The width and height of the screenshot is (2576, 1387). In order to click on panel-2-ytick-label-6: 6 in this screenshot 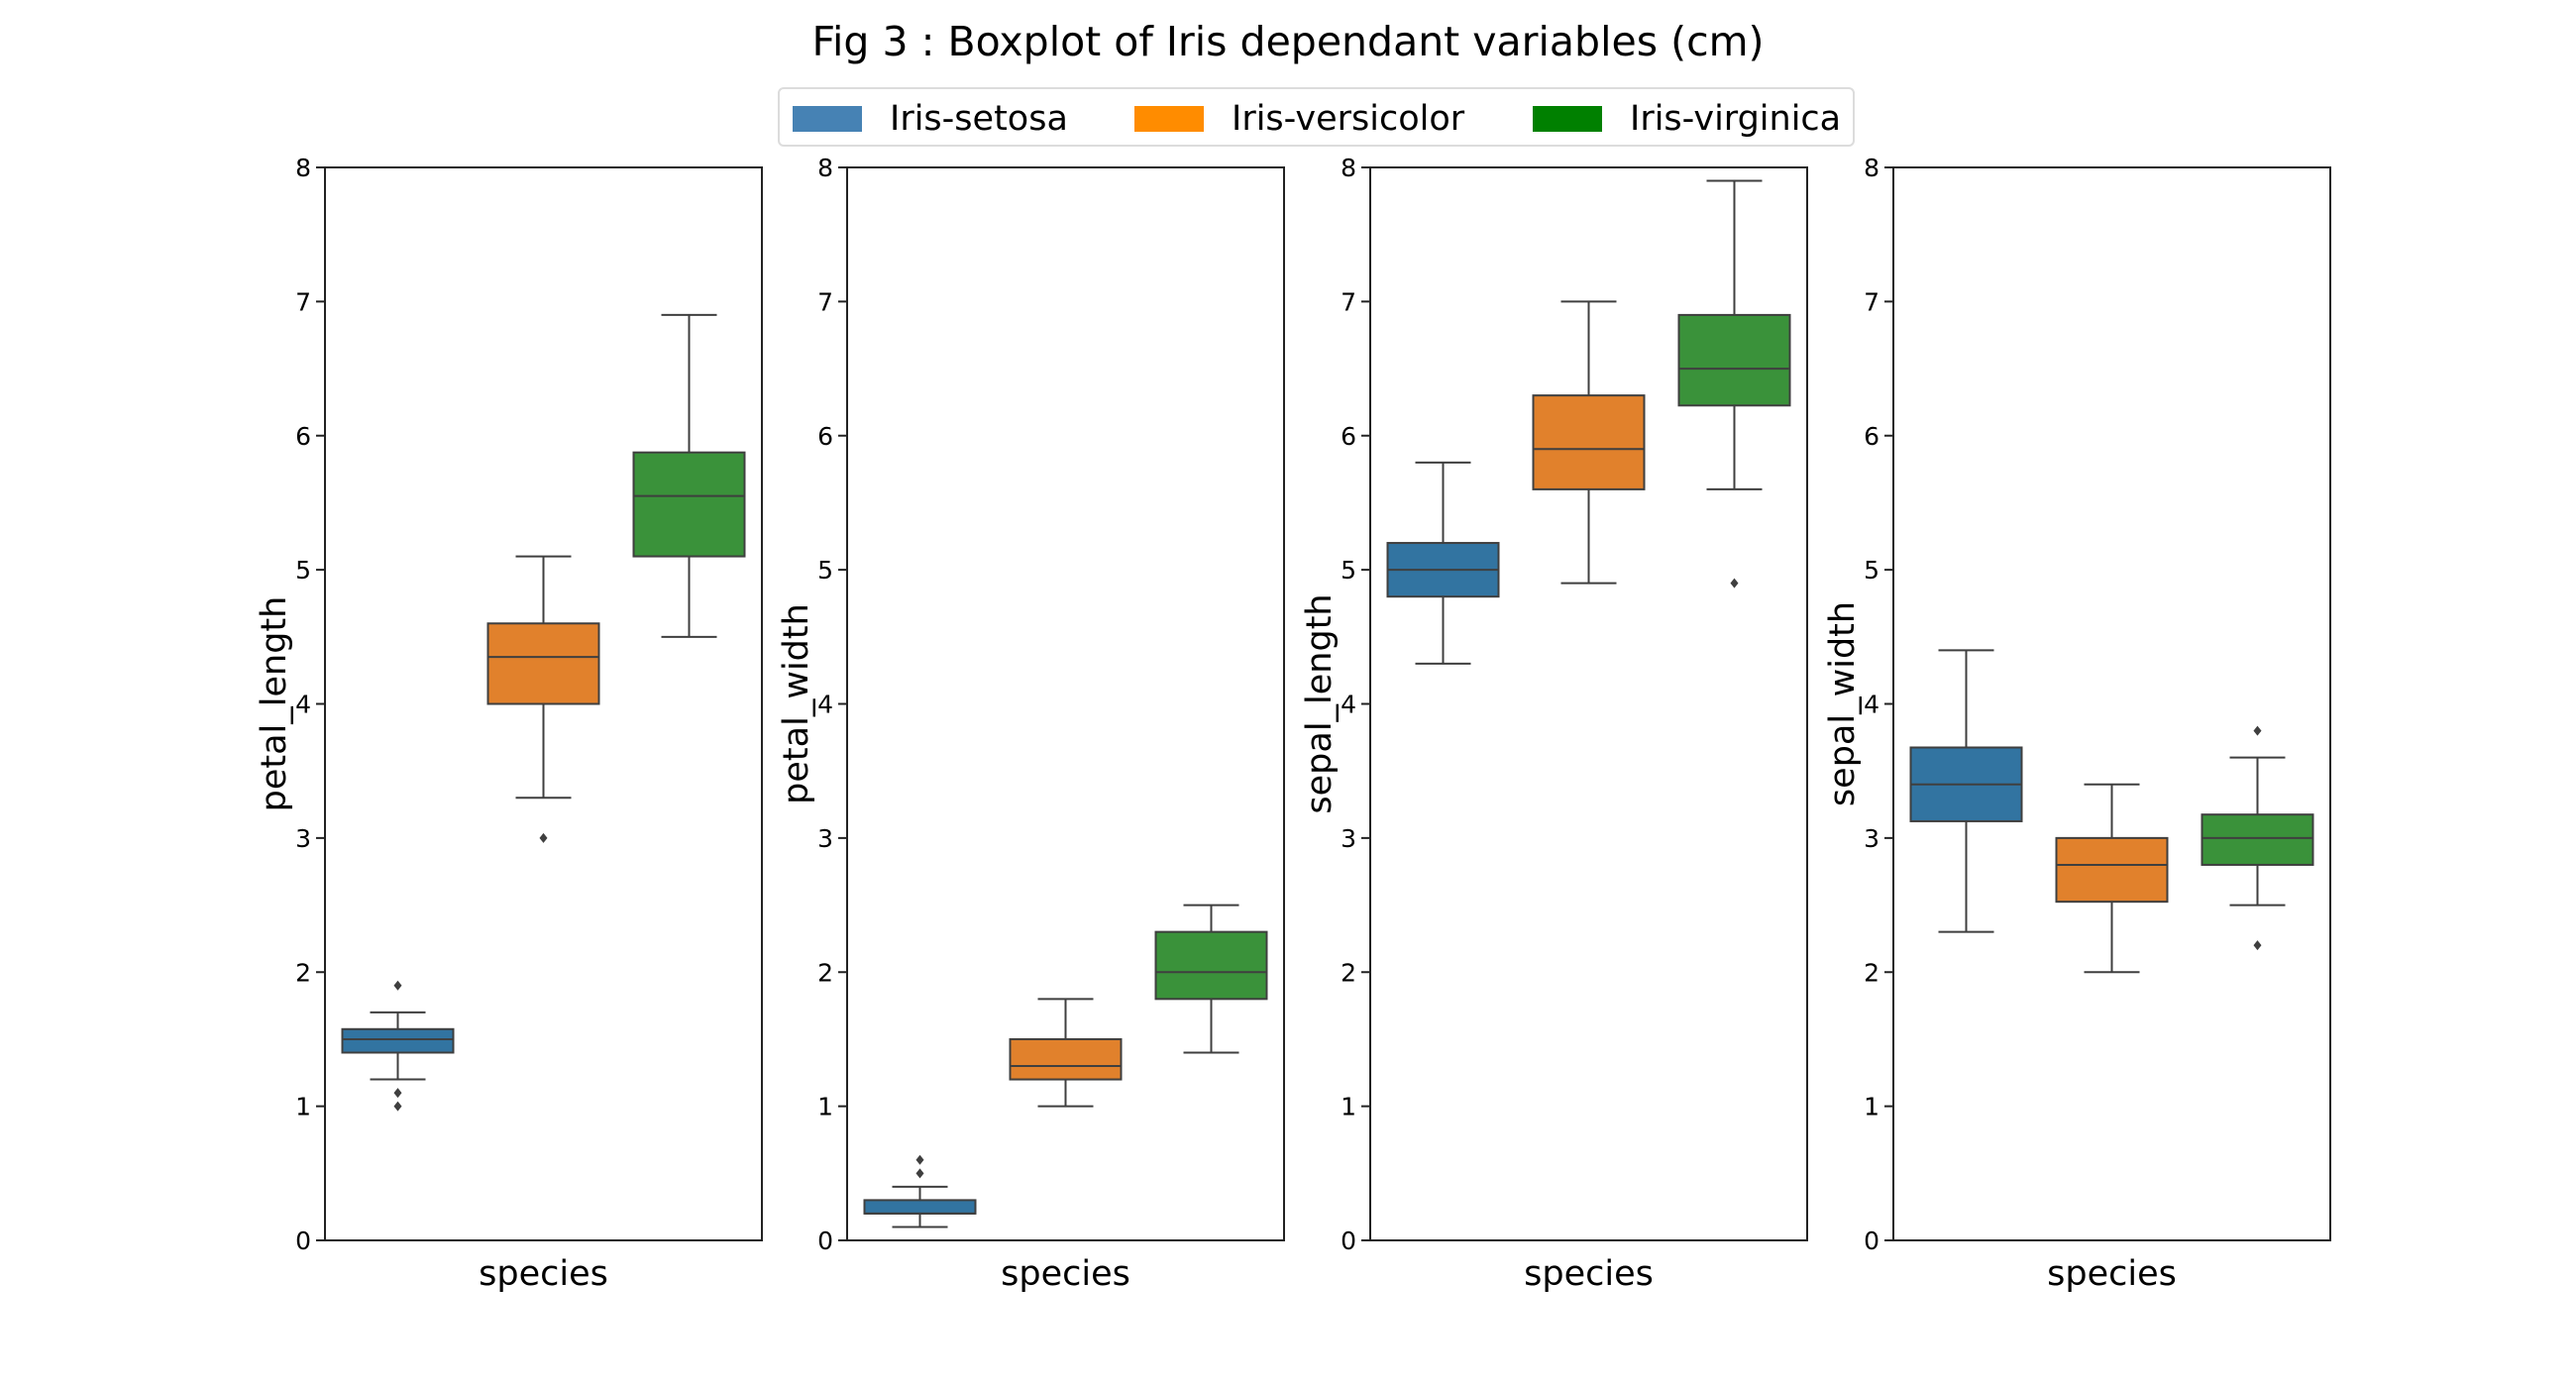, I will do `click(825, 436)`.